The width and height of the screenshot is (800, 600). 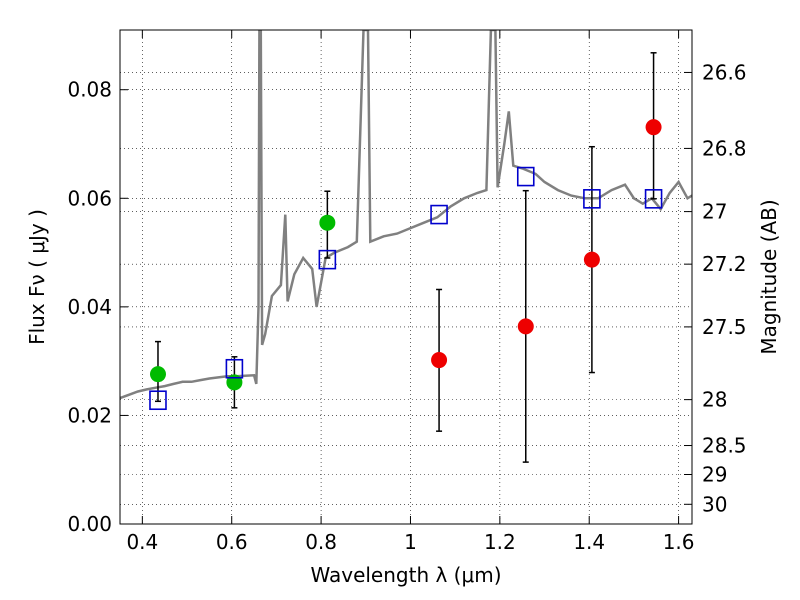 I want to click on y-tick-label: 0.06, so click(x=89, y=198).